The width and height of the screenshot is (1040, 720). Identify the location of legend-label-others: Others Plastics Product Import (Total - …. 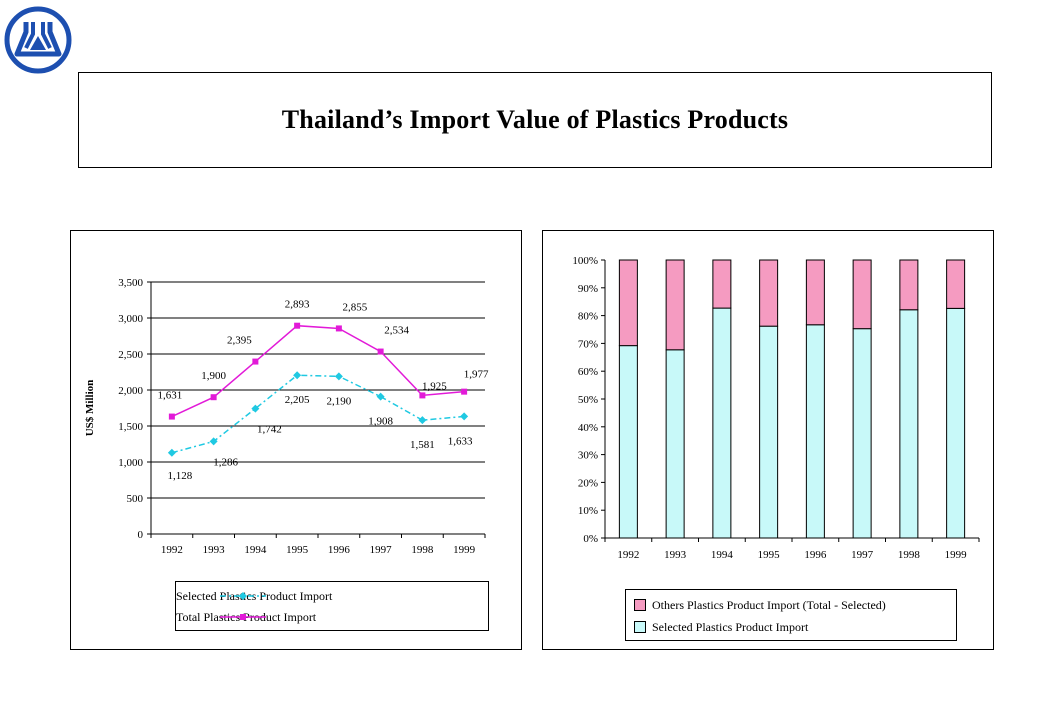
(769, 604).